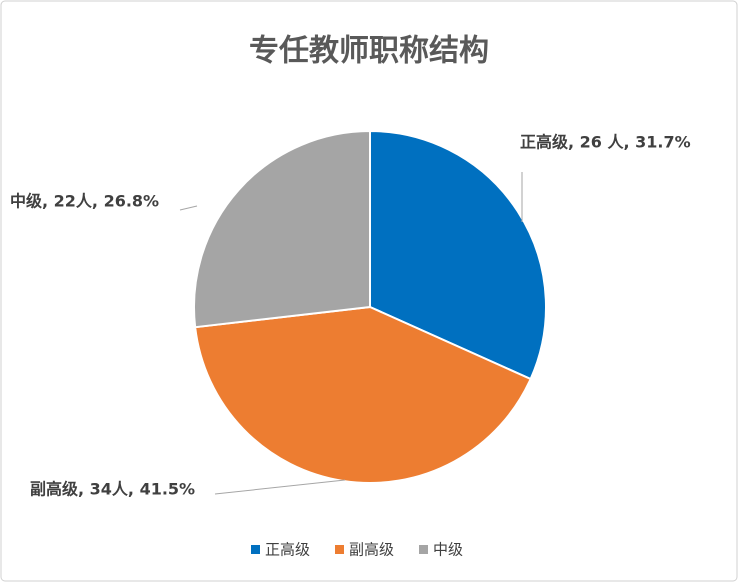  I want to click on legend-label: 副高级, so click(371, 550).